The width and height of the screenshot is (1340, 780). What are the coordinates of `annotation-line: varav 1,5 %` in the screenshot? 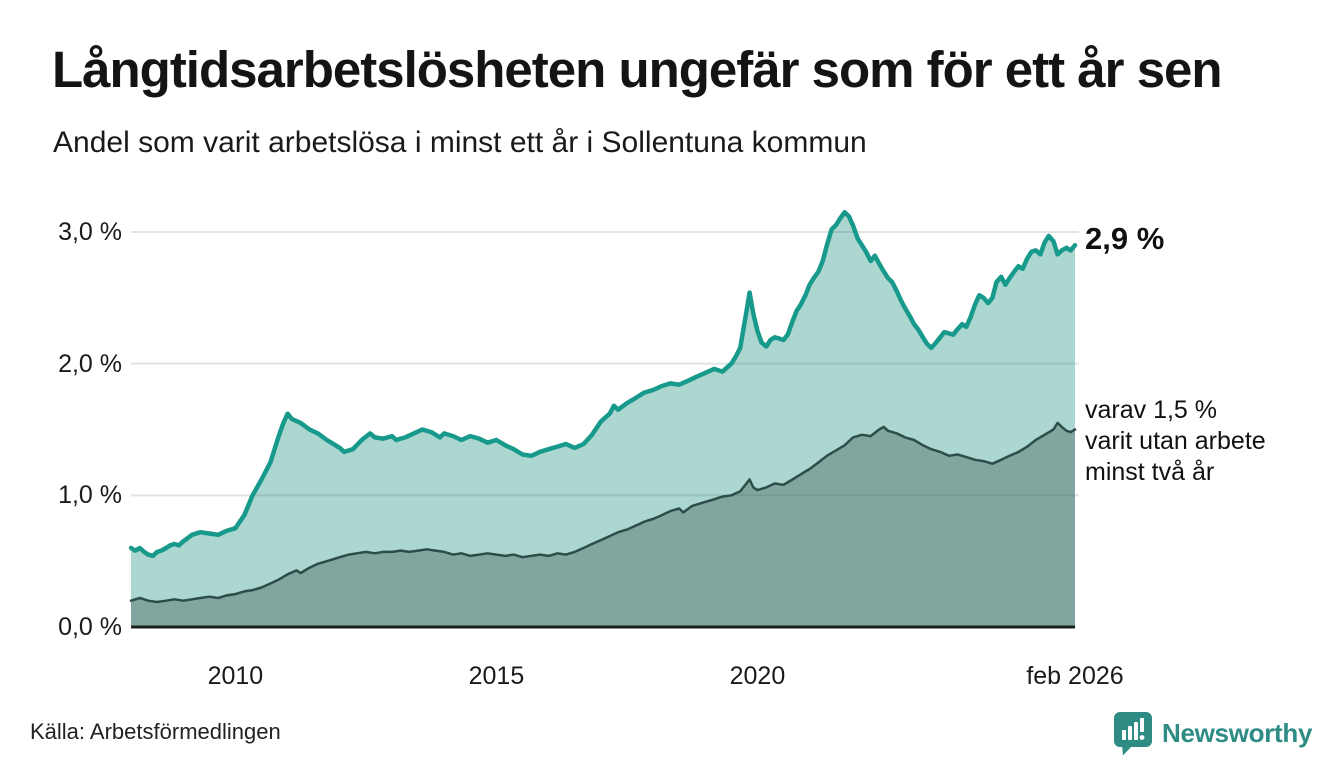 It's located at (1151, 410).